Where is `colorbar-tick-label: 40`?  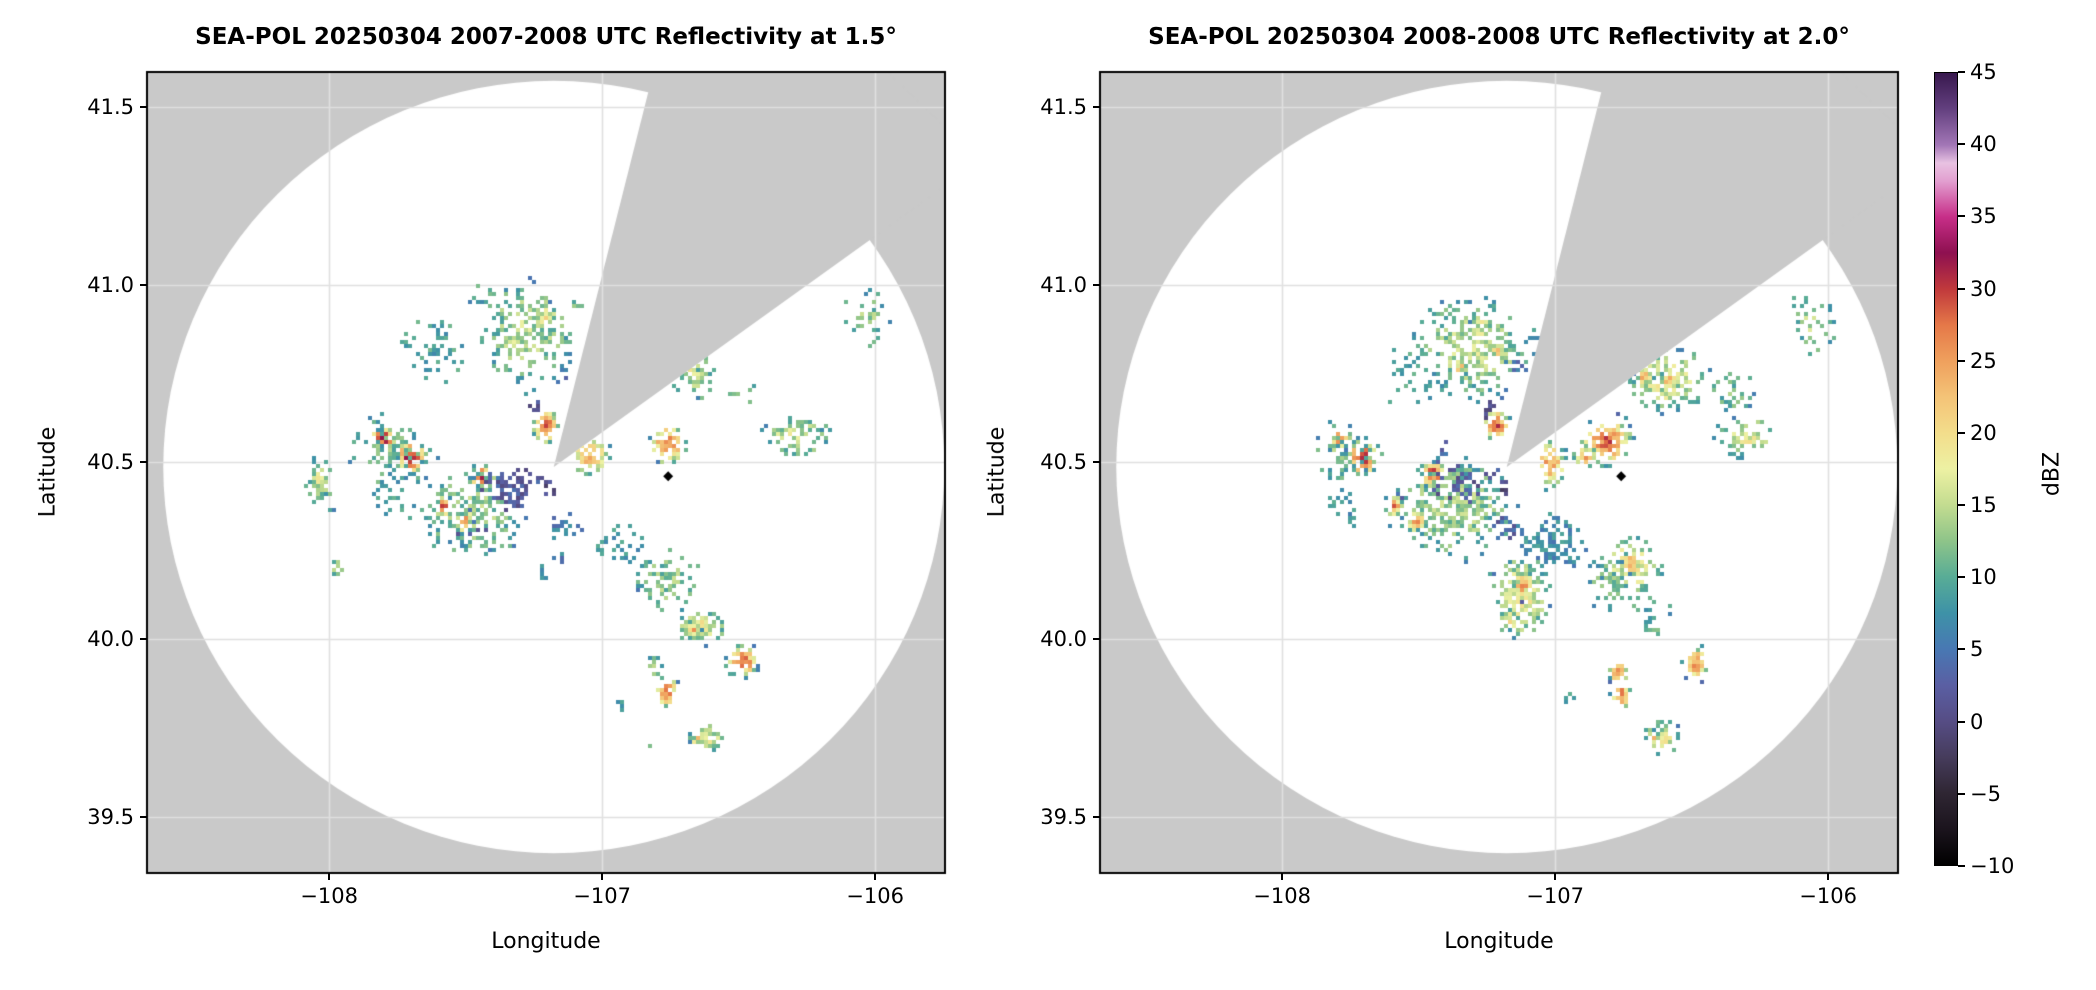 colorbar-tick-label: 40 is located at coordinates (1983, 144).